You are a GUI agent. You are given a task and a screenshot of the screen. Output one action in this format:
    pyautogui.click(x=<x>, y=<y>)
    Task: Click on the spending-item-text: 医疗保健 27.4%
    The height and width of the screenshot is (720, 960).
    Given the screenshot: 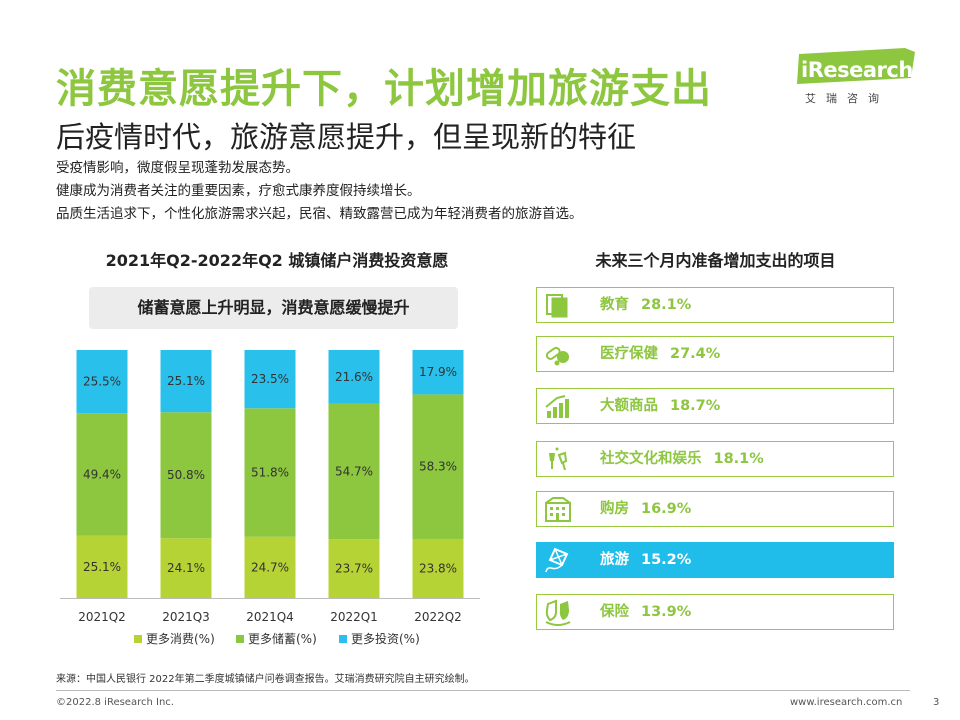 What is the action you would take?
    pyautogui.click(x=660, y=354)
    